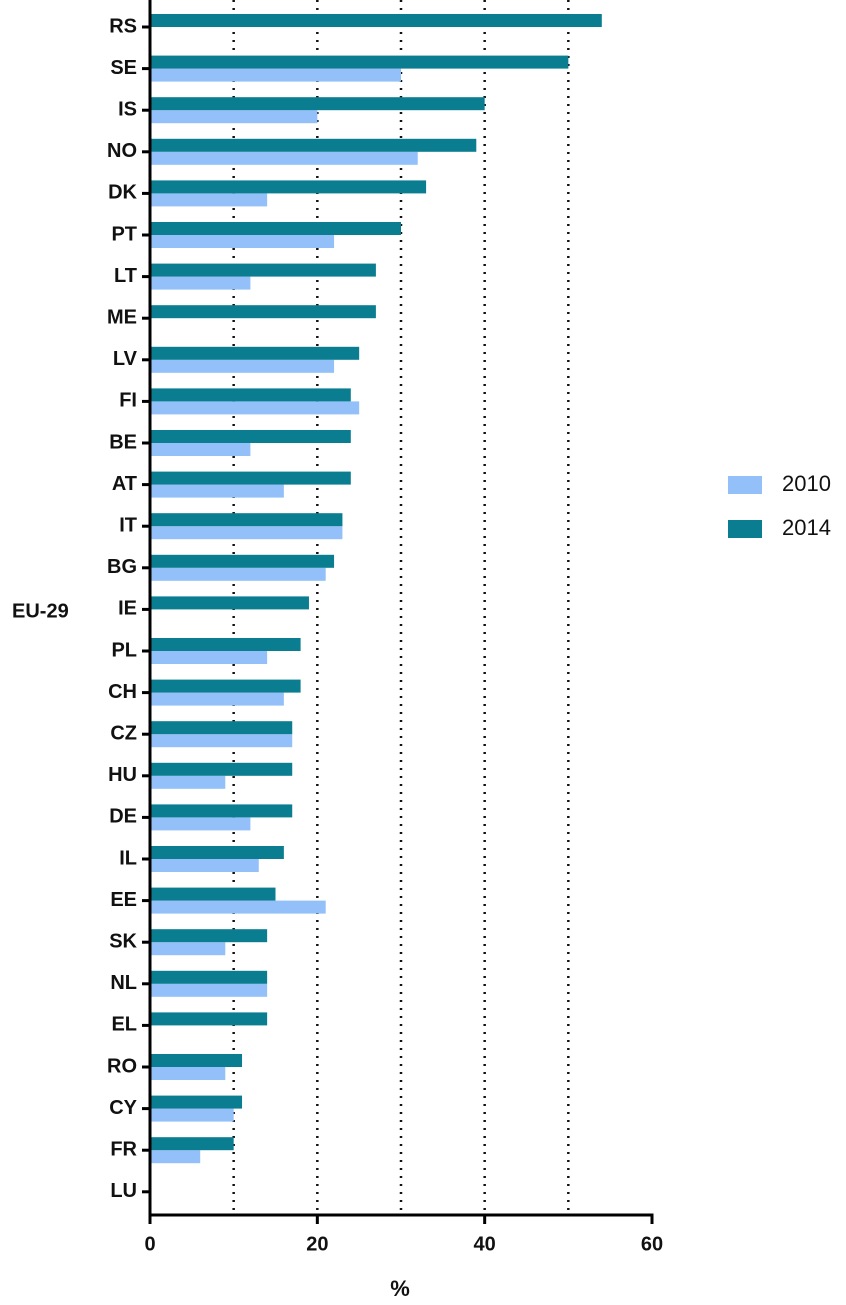  I want to click on x-tick-label: 60, so click(652, 1244).